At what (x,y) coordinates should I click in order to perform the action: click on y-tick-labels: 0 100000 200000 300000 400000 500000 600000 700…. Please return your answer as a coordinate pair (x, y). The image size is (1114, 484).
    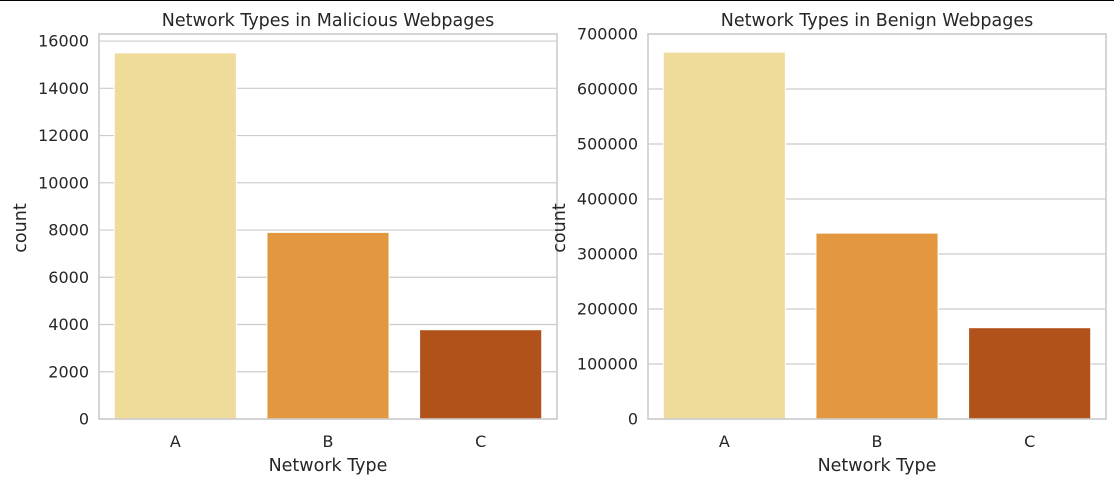
    Looking at the image, I should click on (607, 227).